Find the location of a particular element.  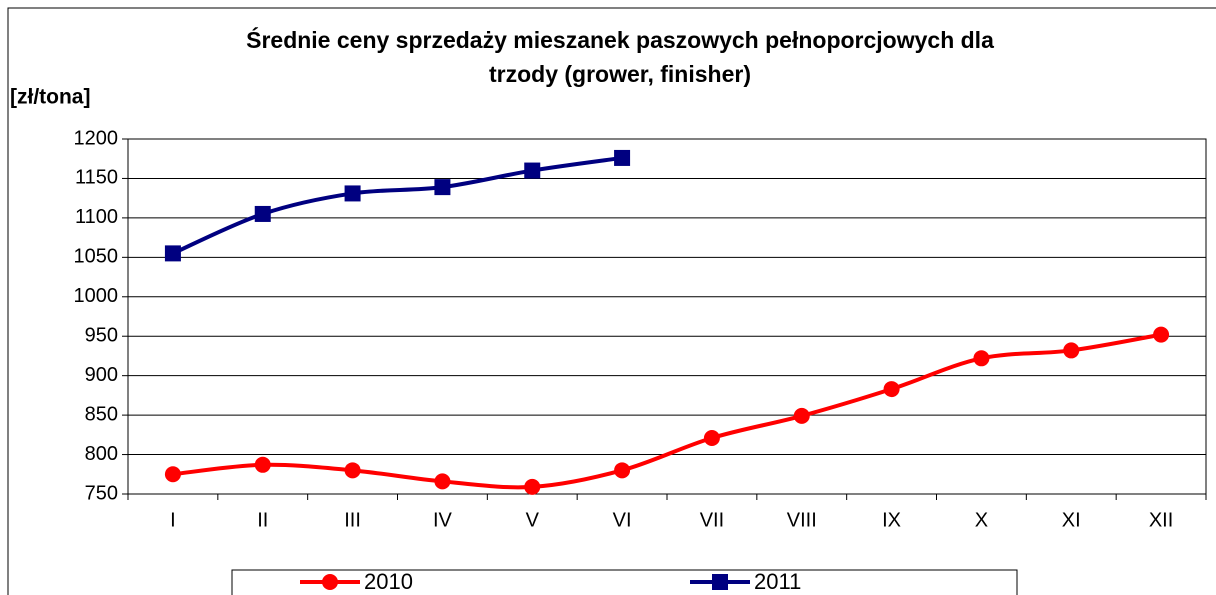

x-tick-label: IV is located at coordinates (443, 520).